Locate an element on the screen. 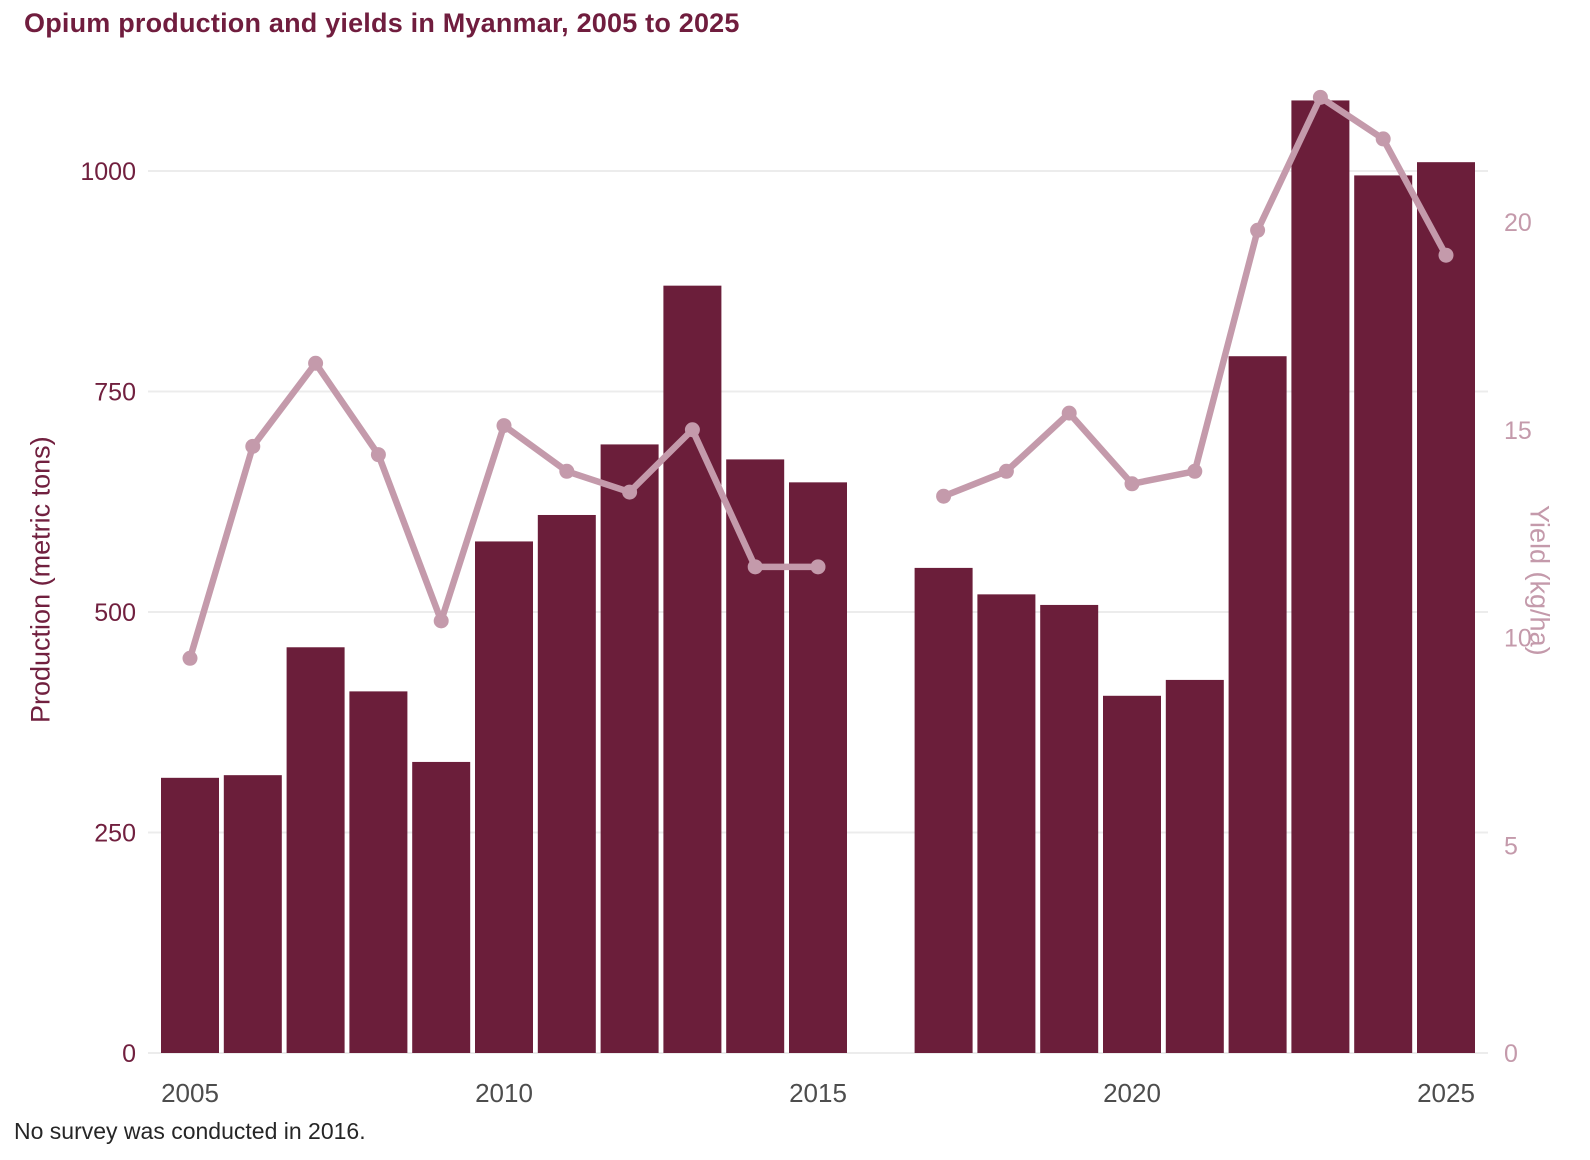 This screenshot has height=1160, width=1590. bar-2013 is located at coordinates (692, 669).